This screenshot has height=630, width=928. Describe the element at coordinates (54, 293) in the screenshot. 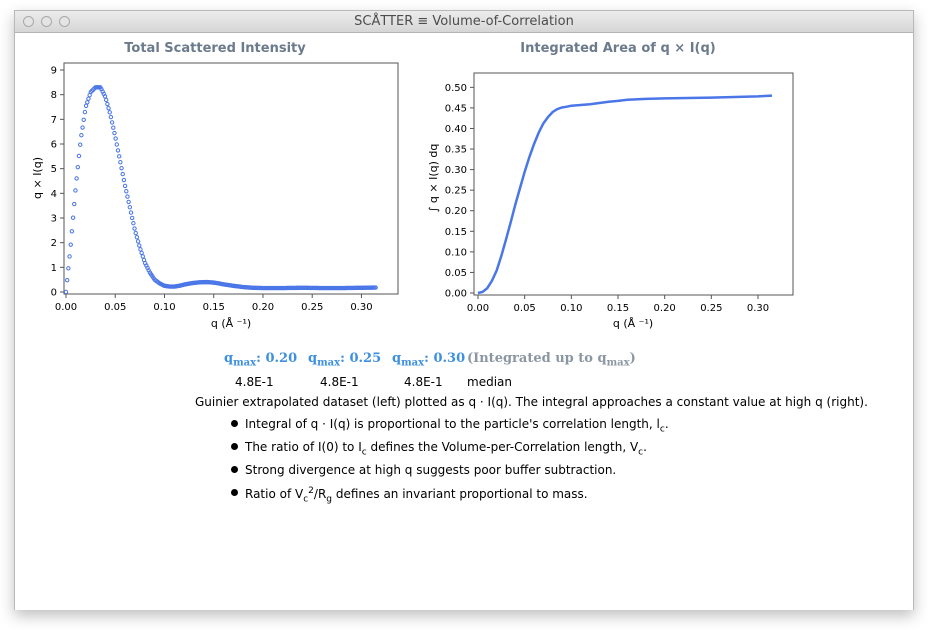

I see `left-chart-y-tick-label: 0` at that location.